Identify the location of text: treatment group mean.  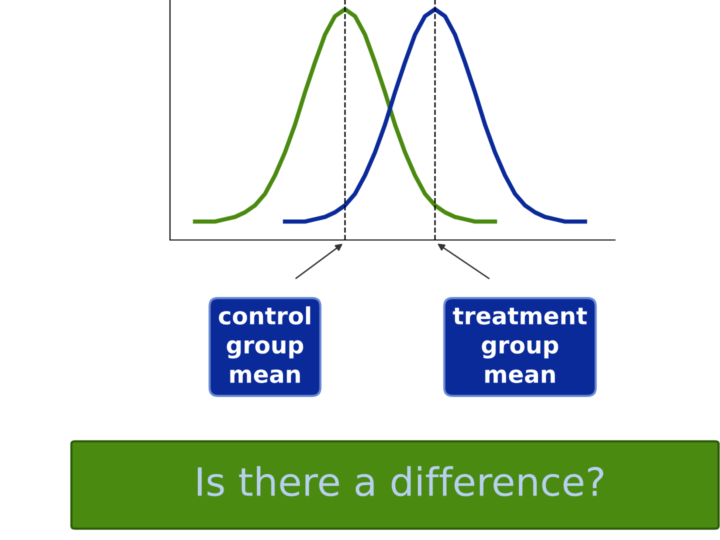
(519, 346).